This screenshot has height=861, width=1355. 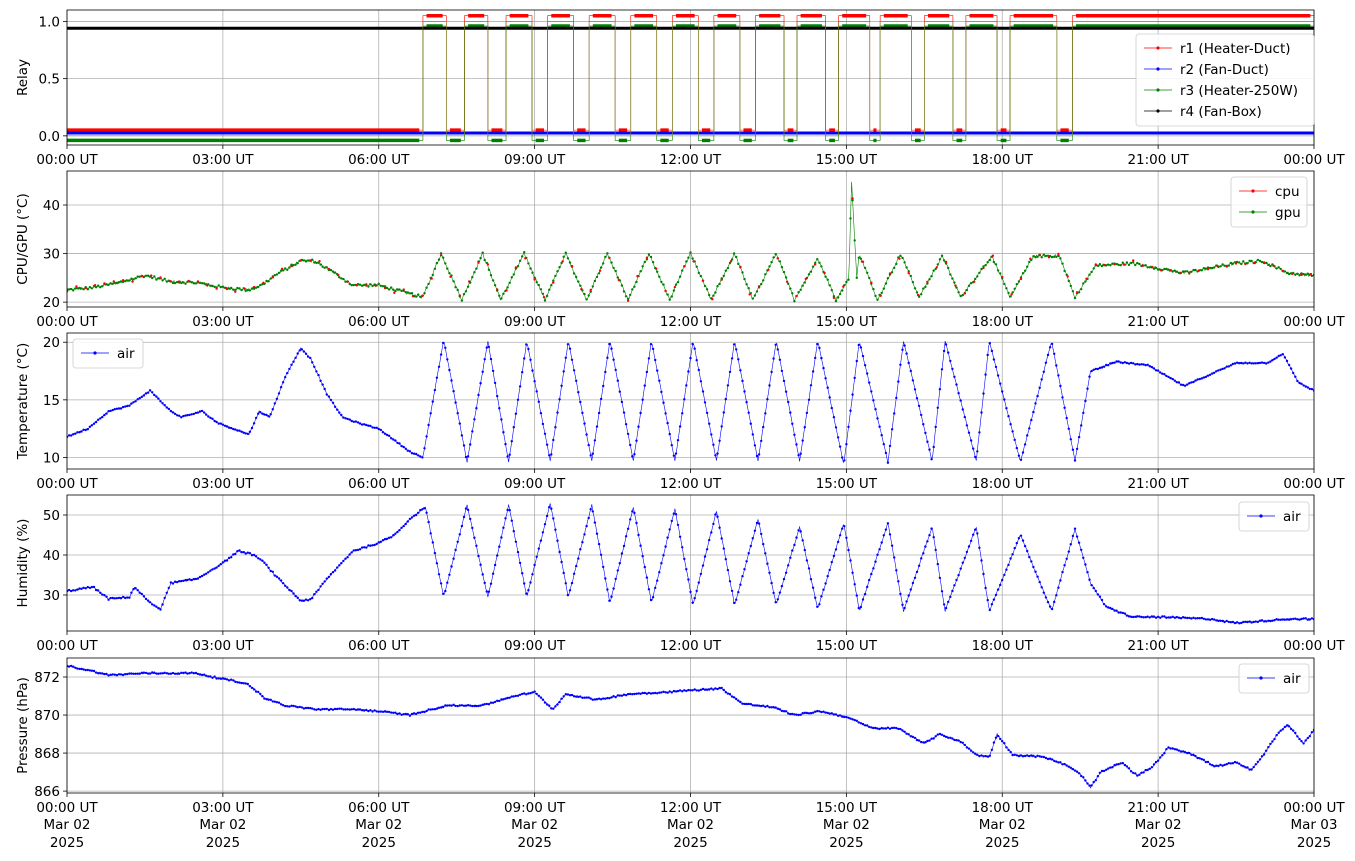 I want to click on x-tick-date-label: Mar 02, so click(x=1158, y=825).